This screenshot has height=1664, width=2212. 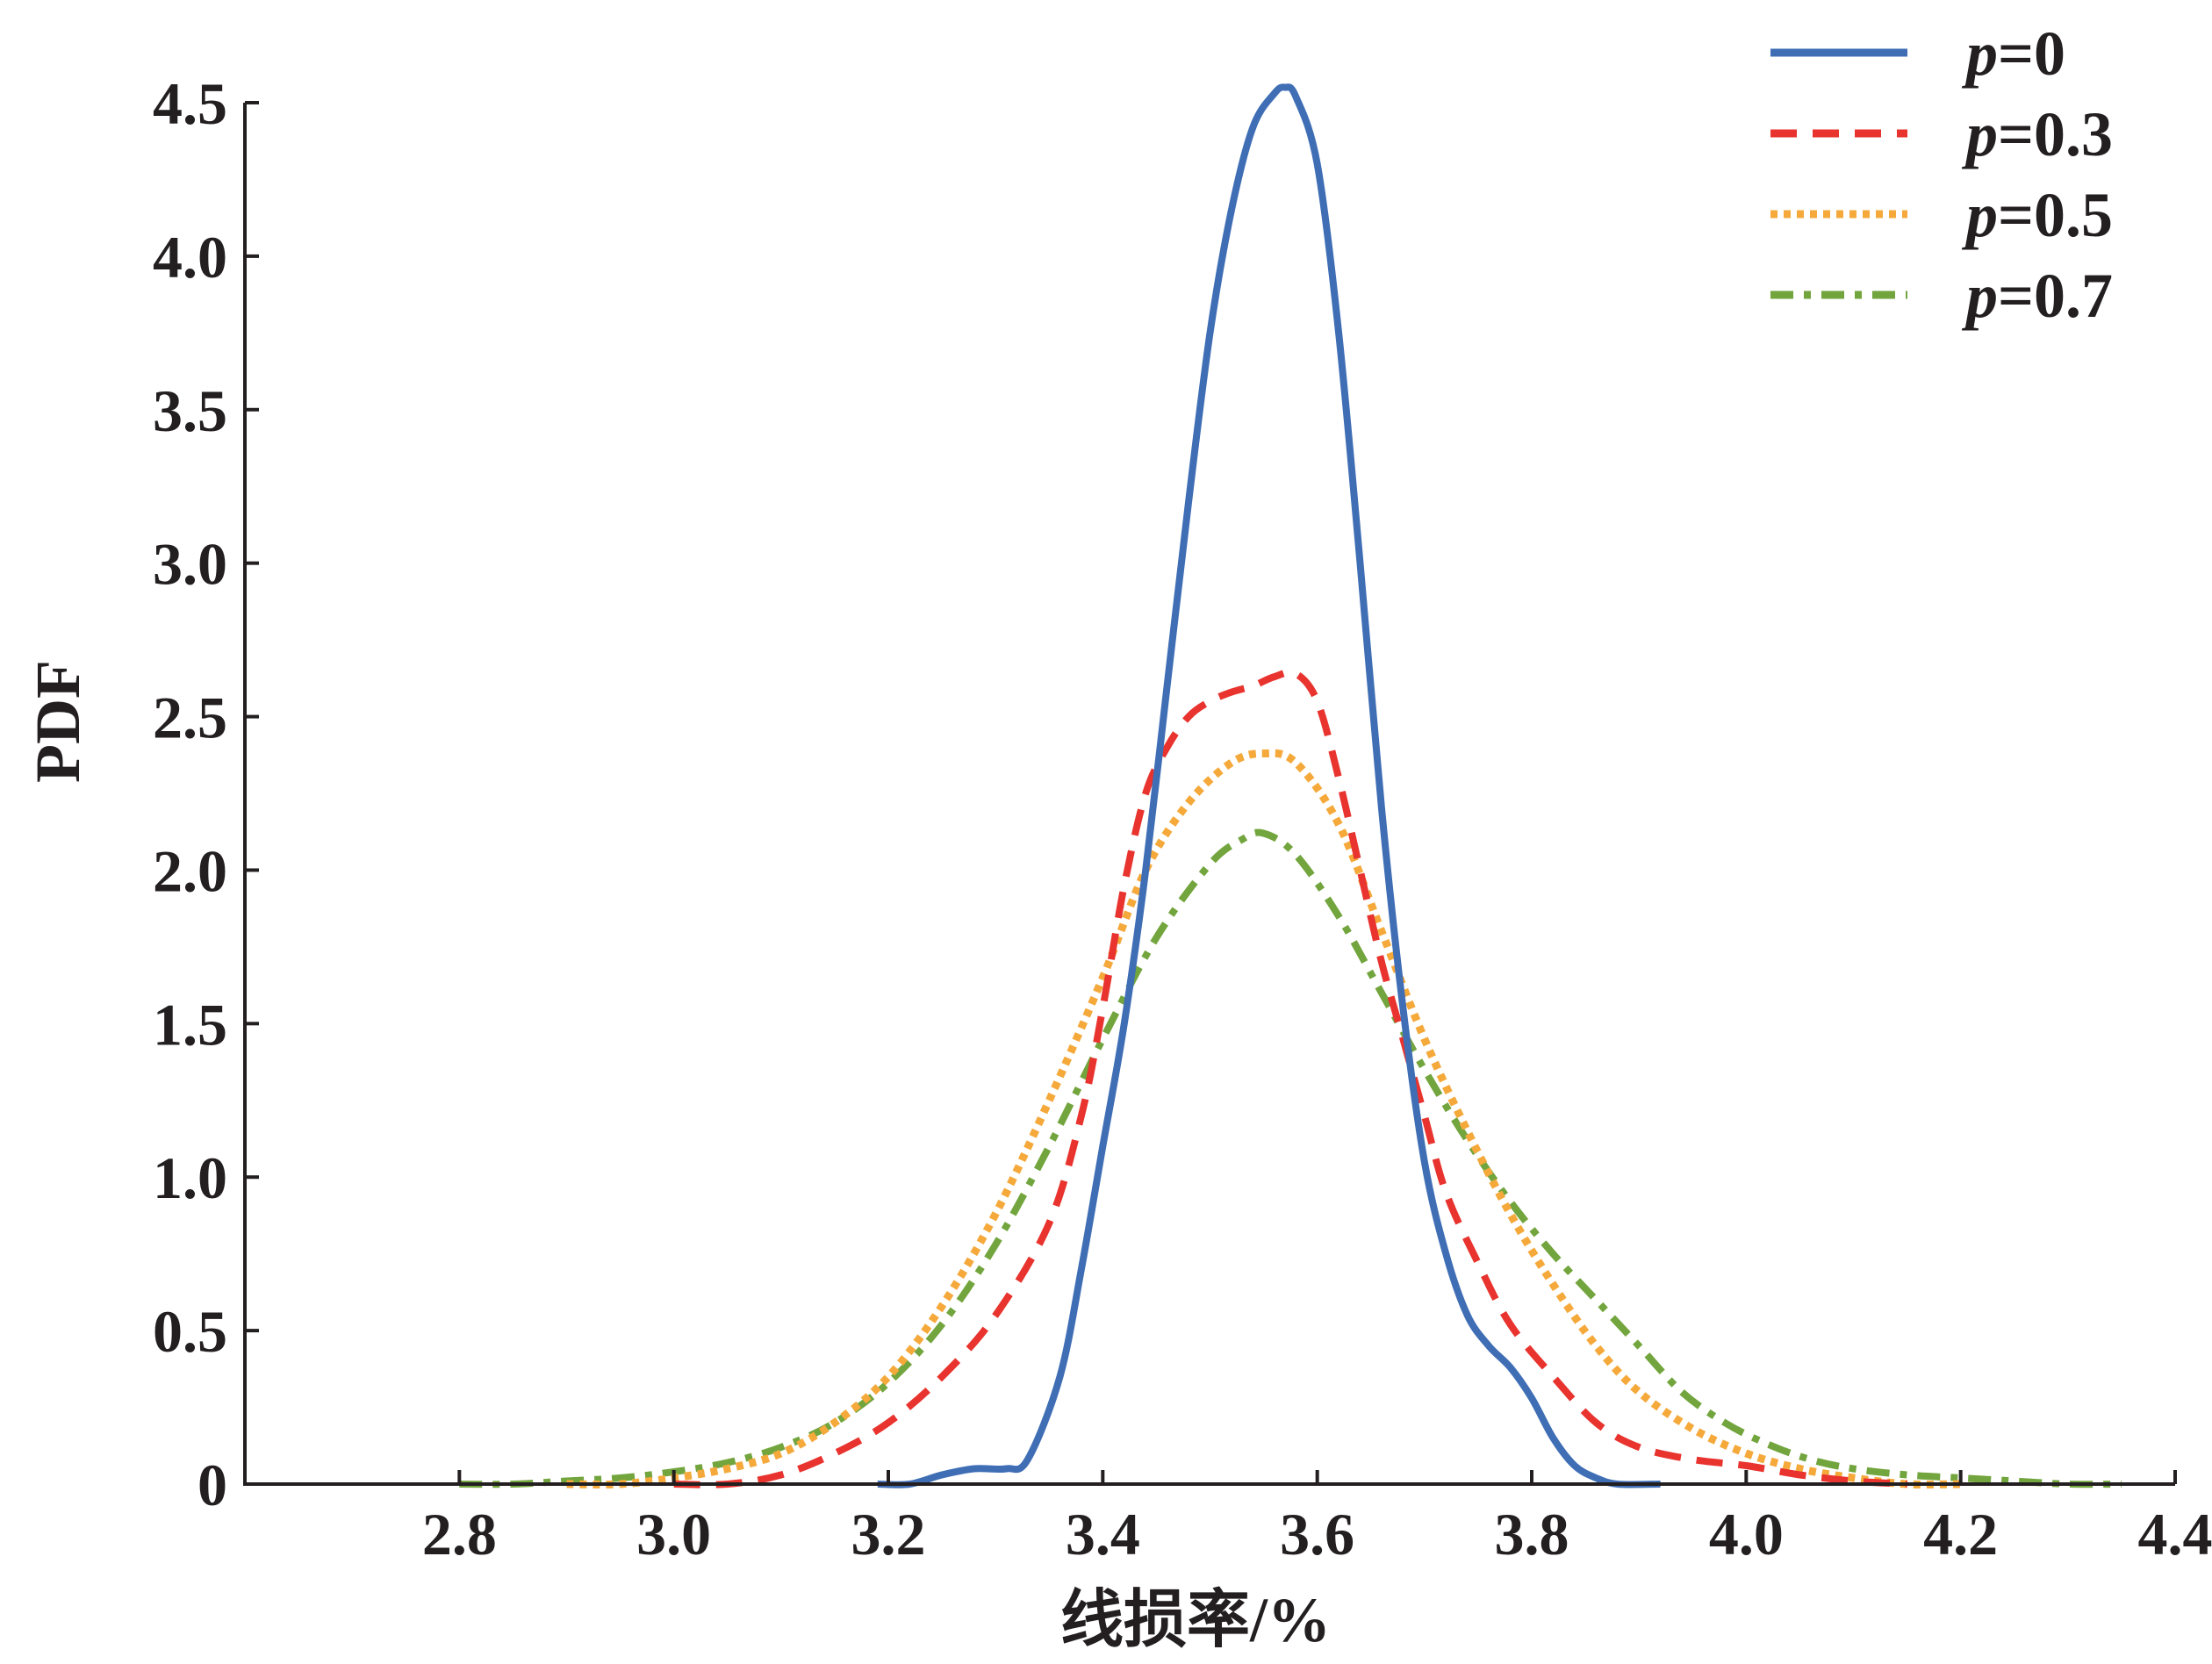 I want to click on y-tick-label: 1.5, so click(x=190, y=1024).